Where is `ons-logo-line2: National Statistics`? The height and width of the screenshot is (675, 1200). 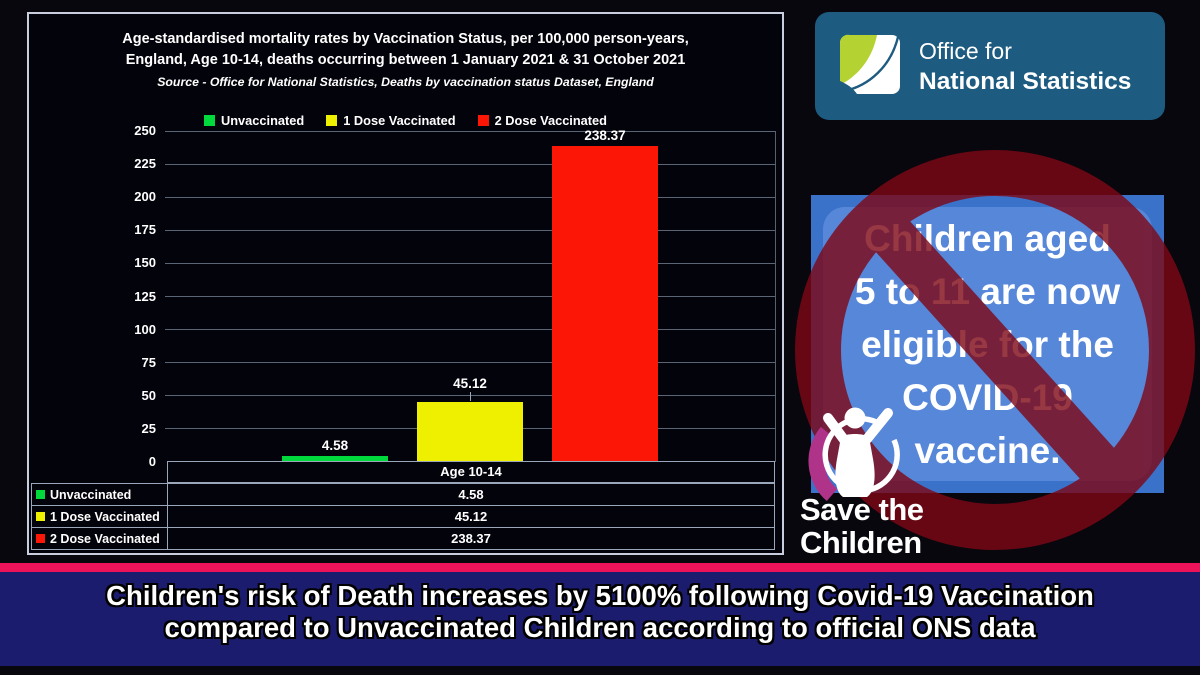 ons-logo-line2: National Statistics is located at coordinates (1025, 81).